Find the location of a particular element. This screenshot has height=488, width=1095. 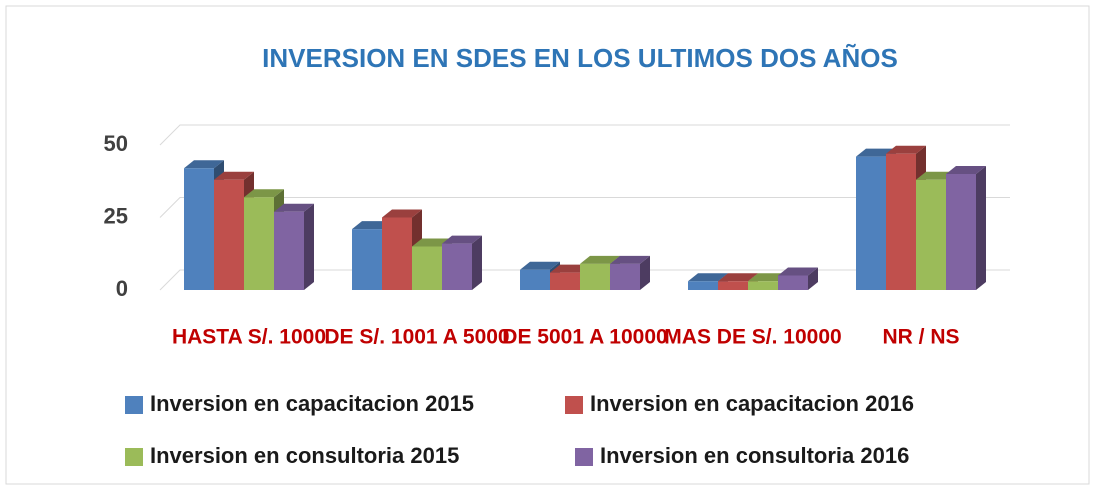

x-tick-label: HASTA S/. 1000 is located at coordinates (249, 337).